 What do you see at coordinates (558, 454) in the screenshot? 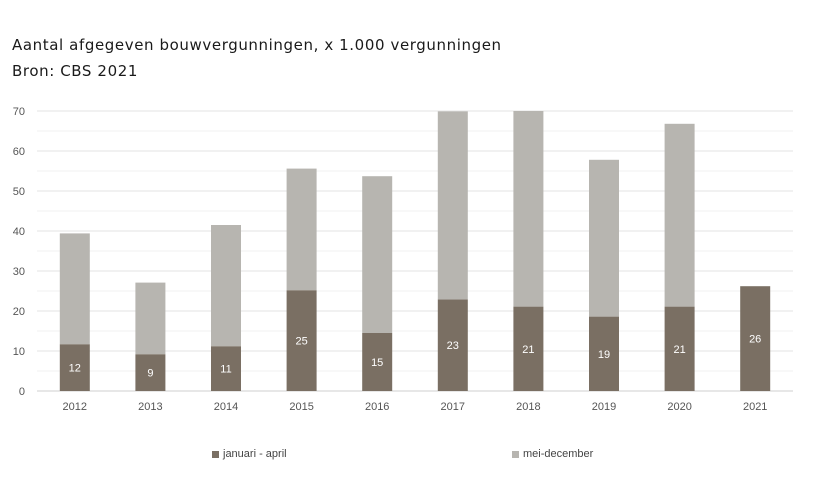
I see `legend-label-mei-december: mei-december` at bounding box center [558, 454].